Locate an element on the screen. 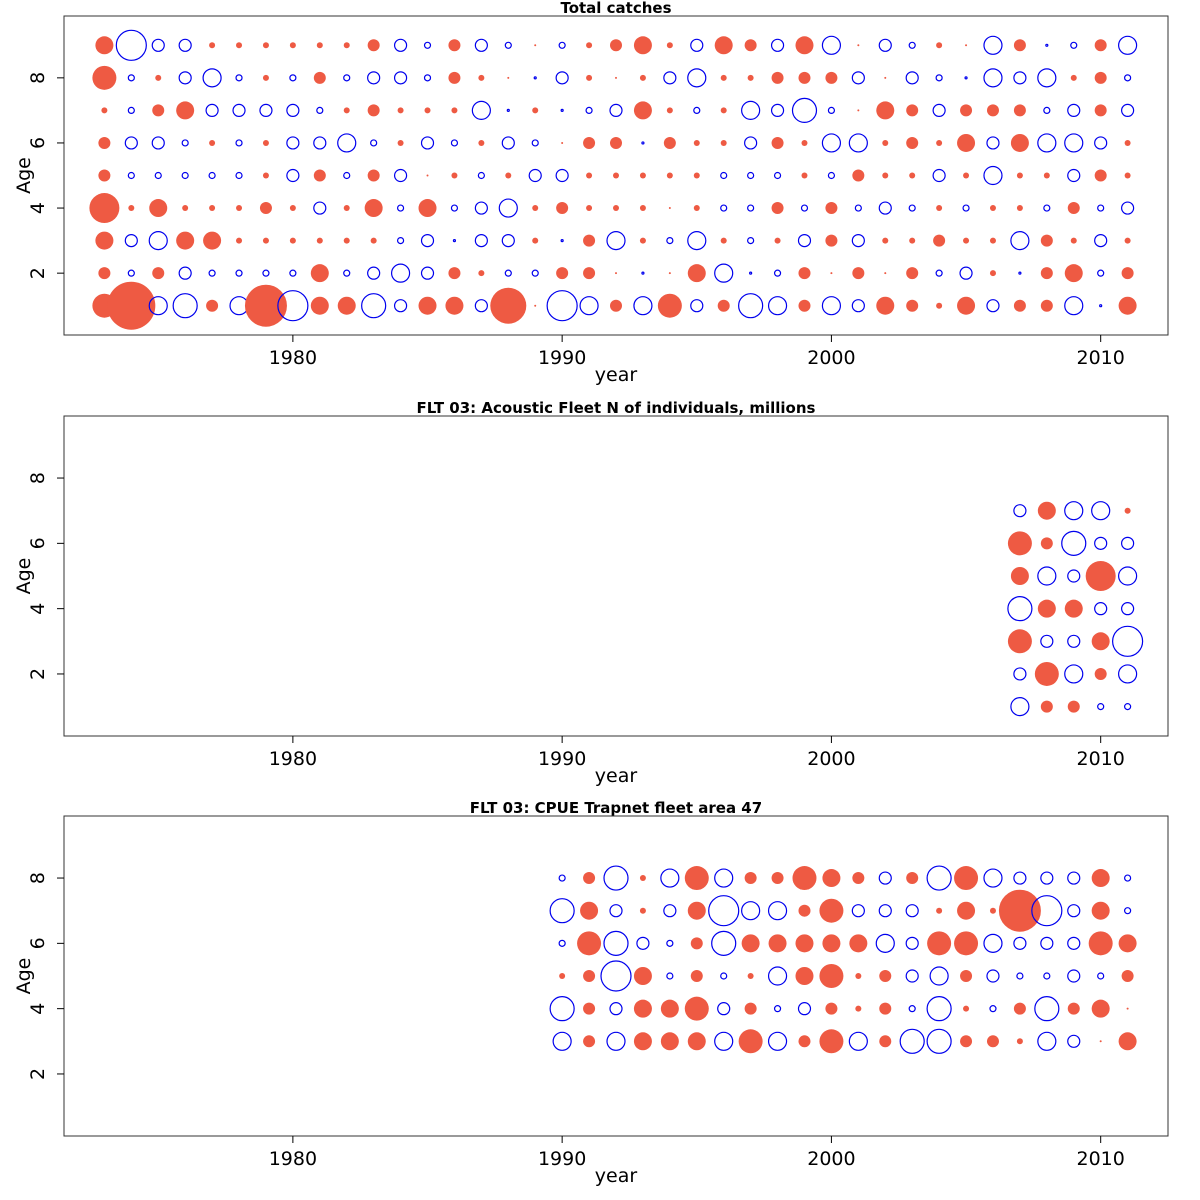 This screenshot has height=1200, width=1200. y-axis-label: Age is located at coordinates (24, 175).